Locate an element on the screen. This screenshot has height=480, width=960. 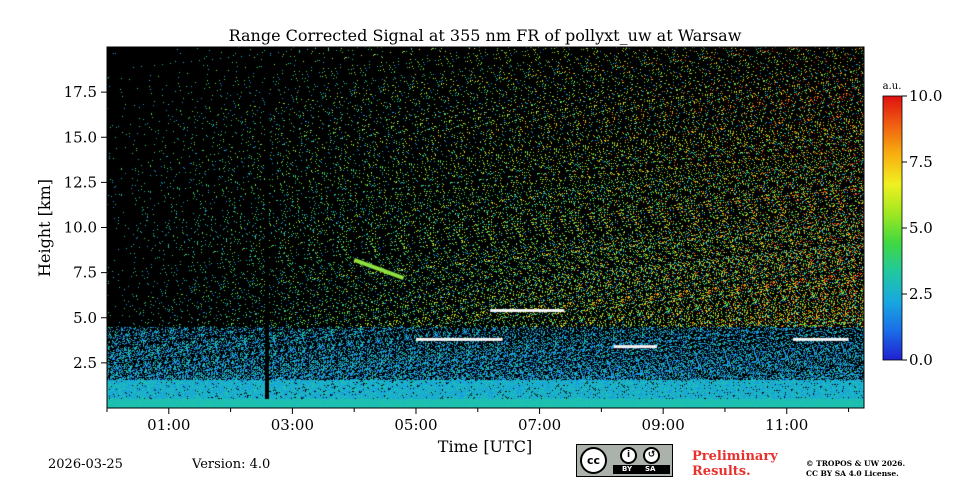
colorbar-gradient is located at coordinates (892, 228).